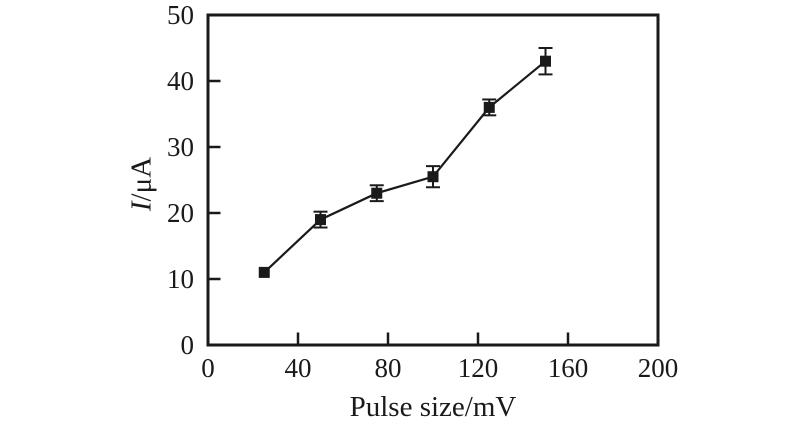 This screenshot has height=434, width=800. What do you see at coordinates (180, 147) in the screenshot?
I see `y-tick-label: 30` at bounding box center [180, 147].